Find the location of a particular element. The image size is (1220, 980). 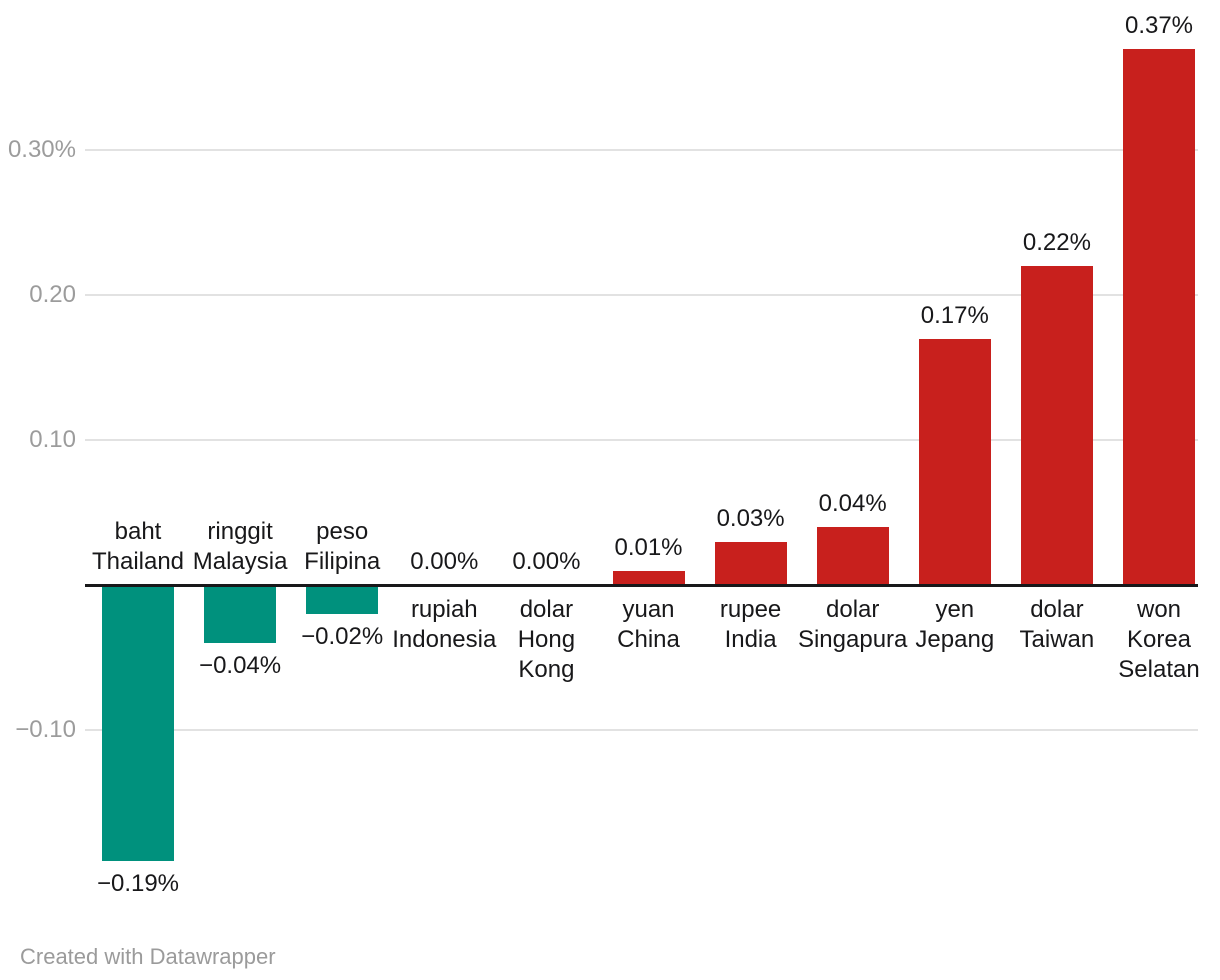

bar-value-label: 0.17% is located at coordinates (954, 315).